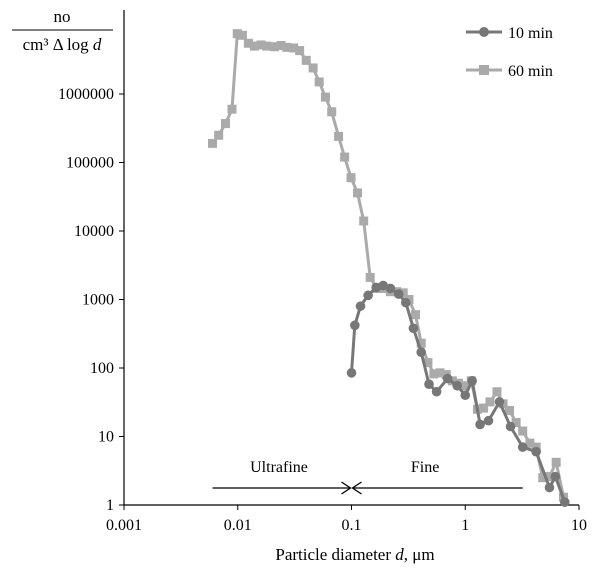  What do you see at coordinates (102, 368) in the screenshot?
I see `y-tick-label: 100` at bounding box center [102, 368].